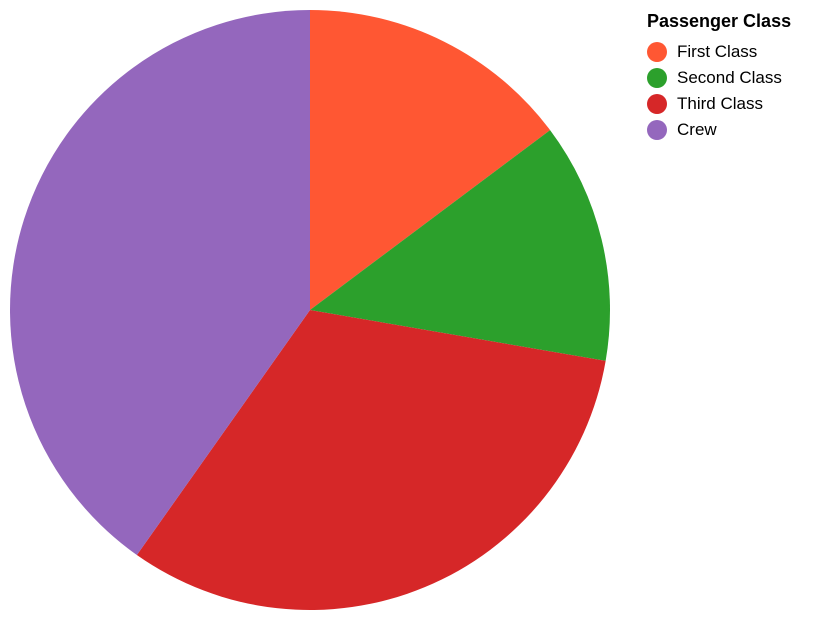 The height and width of the screenshot is (620, 834). I want to click on legend-items: First Class Second Class Third Class Crew, so click(739, 91).